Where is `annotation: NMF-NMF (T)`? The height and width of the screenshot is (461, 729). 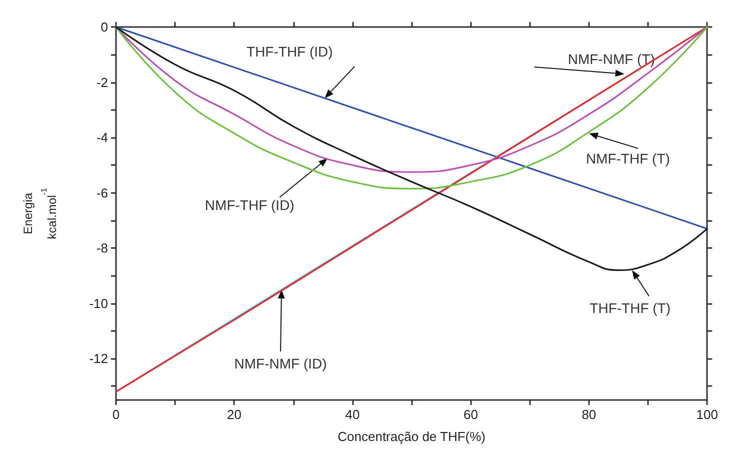
annotation: NMF-NMF (T) is located at coordinates (611, 58).